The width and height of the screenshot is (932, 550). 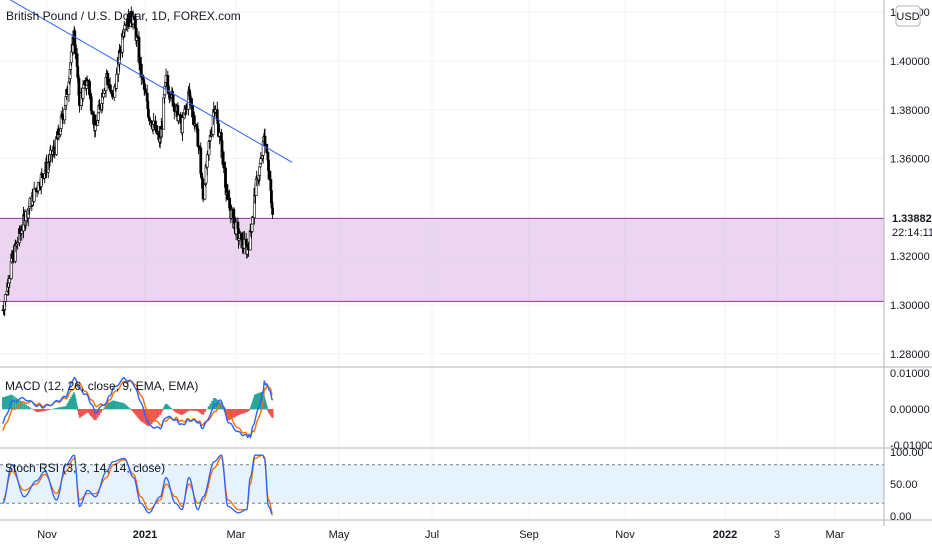 I want to click on time-tick-label: Nov, so click(x=625, y=535).